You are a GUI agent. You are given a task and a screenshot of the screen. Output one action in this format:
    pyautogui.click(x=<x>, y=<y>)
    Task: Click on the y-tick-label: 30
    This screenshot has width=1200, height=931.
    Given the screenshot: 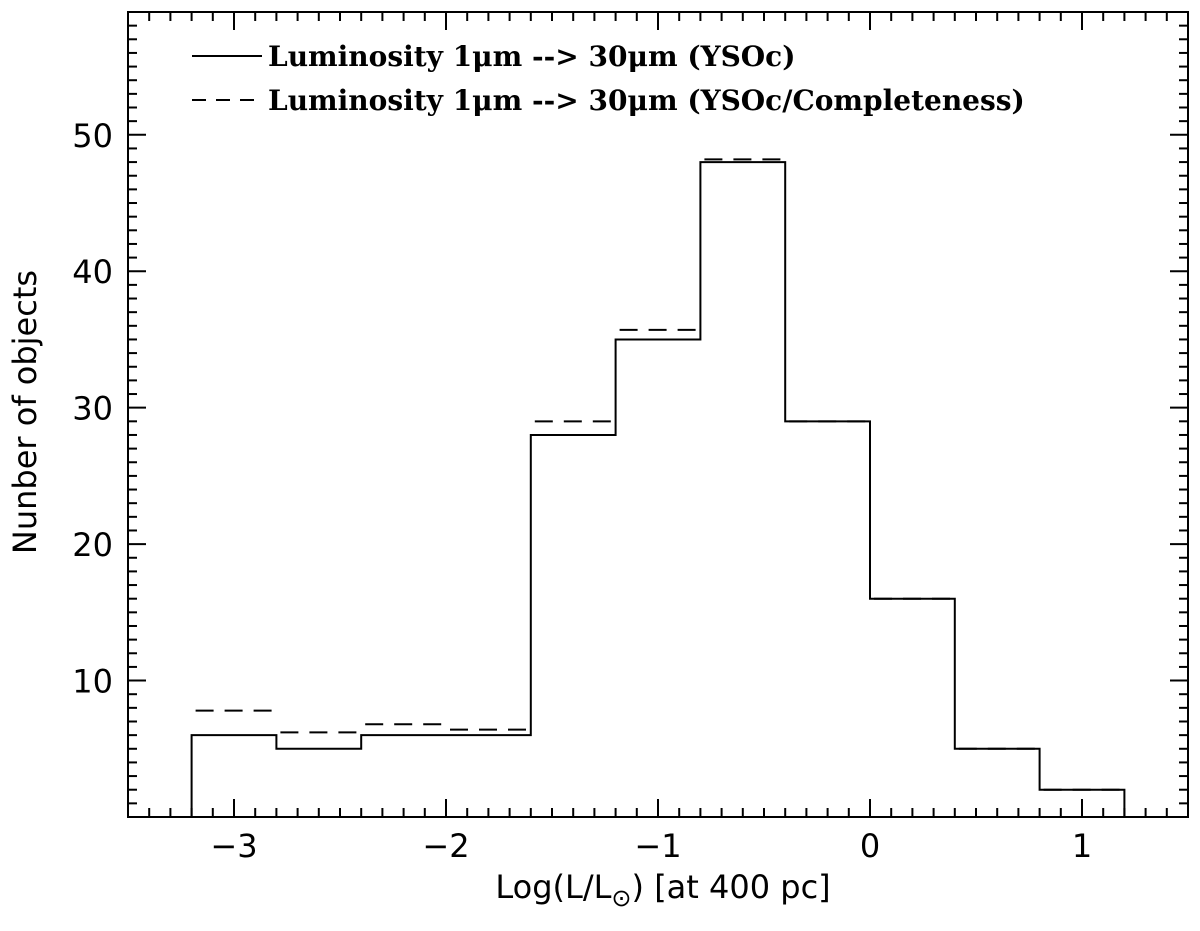 What is the action you would take?
    pyautogui.click(x=92, y=409)
    